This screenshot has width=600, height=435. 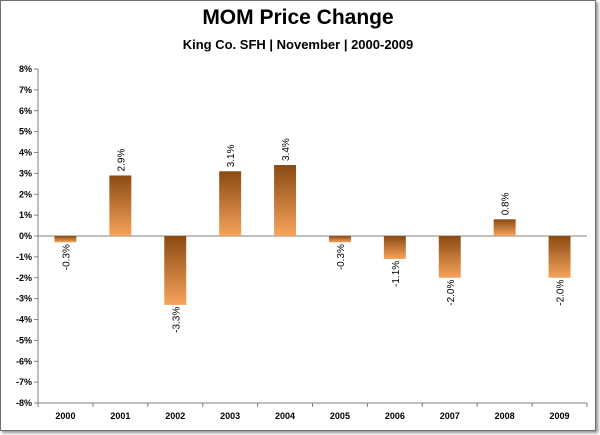 What do you see at coordinates (298, 17) in the screenshot?
I see `chart-title: MOM Price Change` at bounding box center [298, 17].